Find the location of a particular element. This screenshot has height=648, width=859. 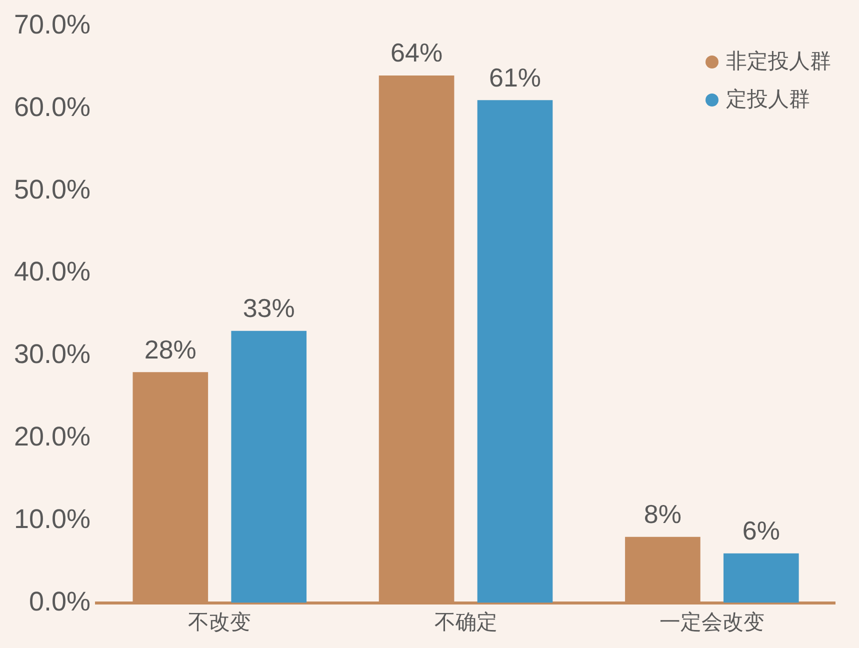

data-label: 6% is located at coordinates (761, 531).